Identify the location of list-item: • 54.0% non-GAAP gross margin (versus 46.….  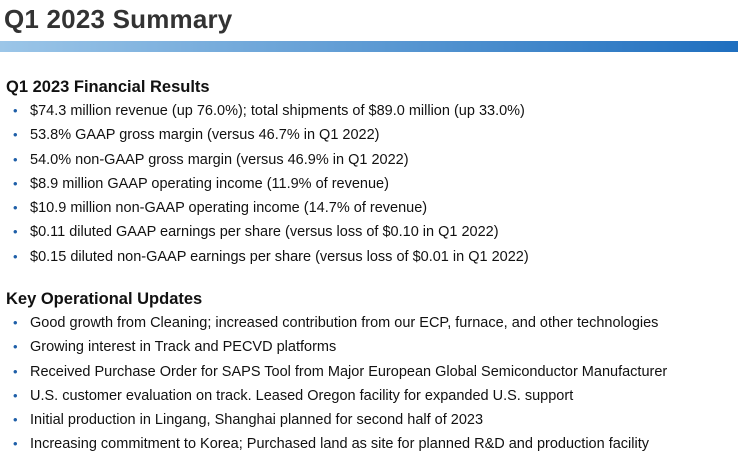
(370, 160).